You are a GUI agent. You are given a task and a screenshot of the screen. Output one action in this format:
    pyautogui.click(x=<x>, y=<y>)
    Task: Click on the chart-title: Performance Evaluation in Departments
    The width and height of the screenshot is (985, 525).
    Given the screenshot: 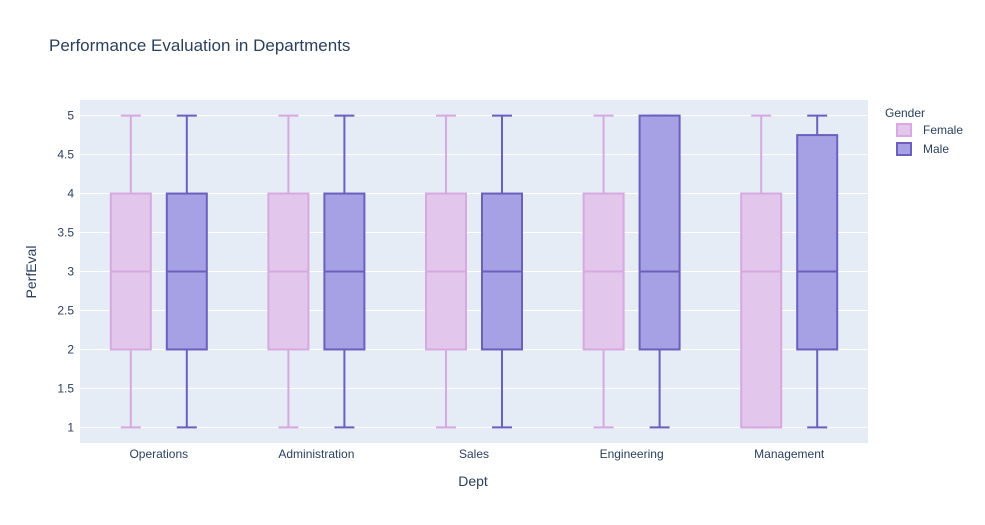 What is the action you would take?
    pyautogui.click(x=199, y=45)
    